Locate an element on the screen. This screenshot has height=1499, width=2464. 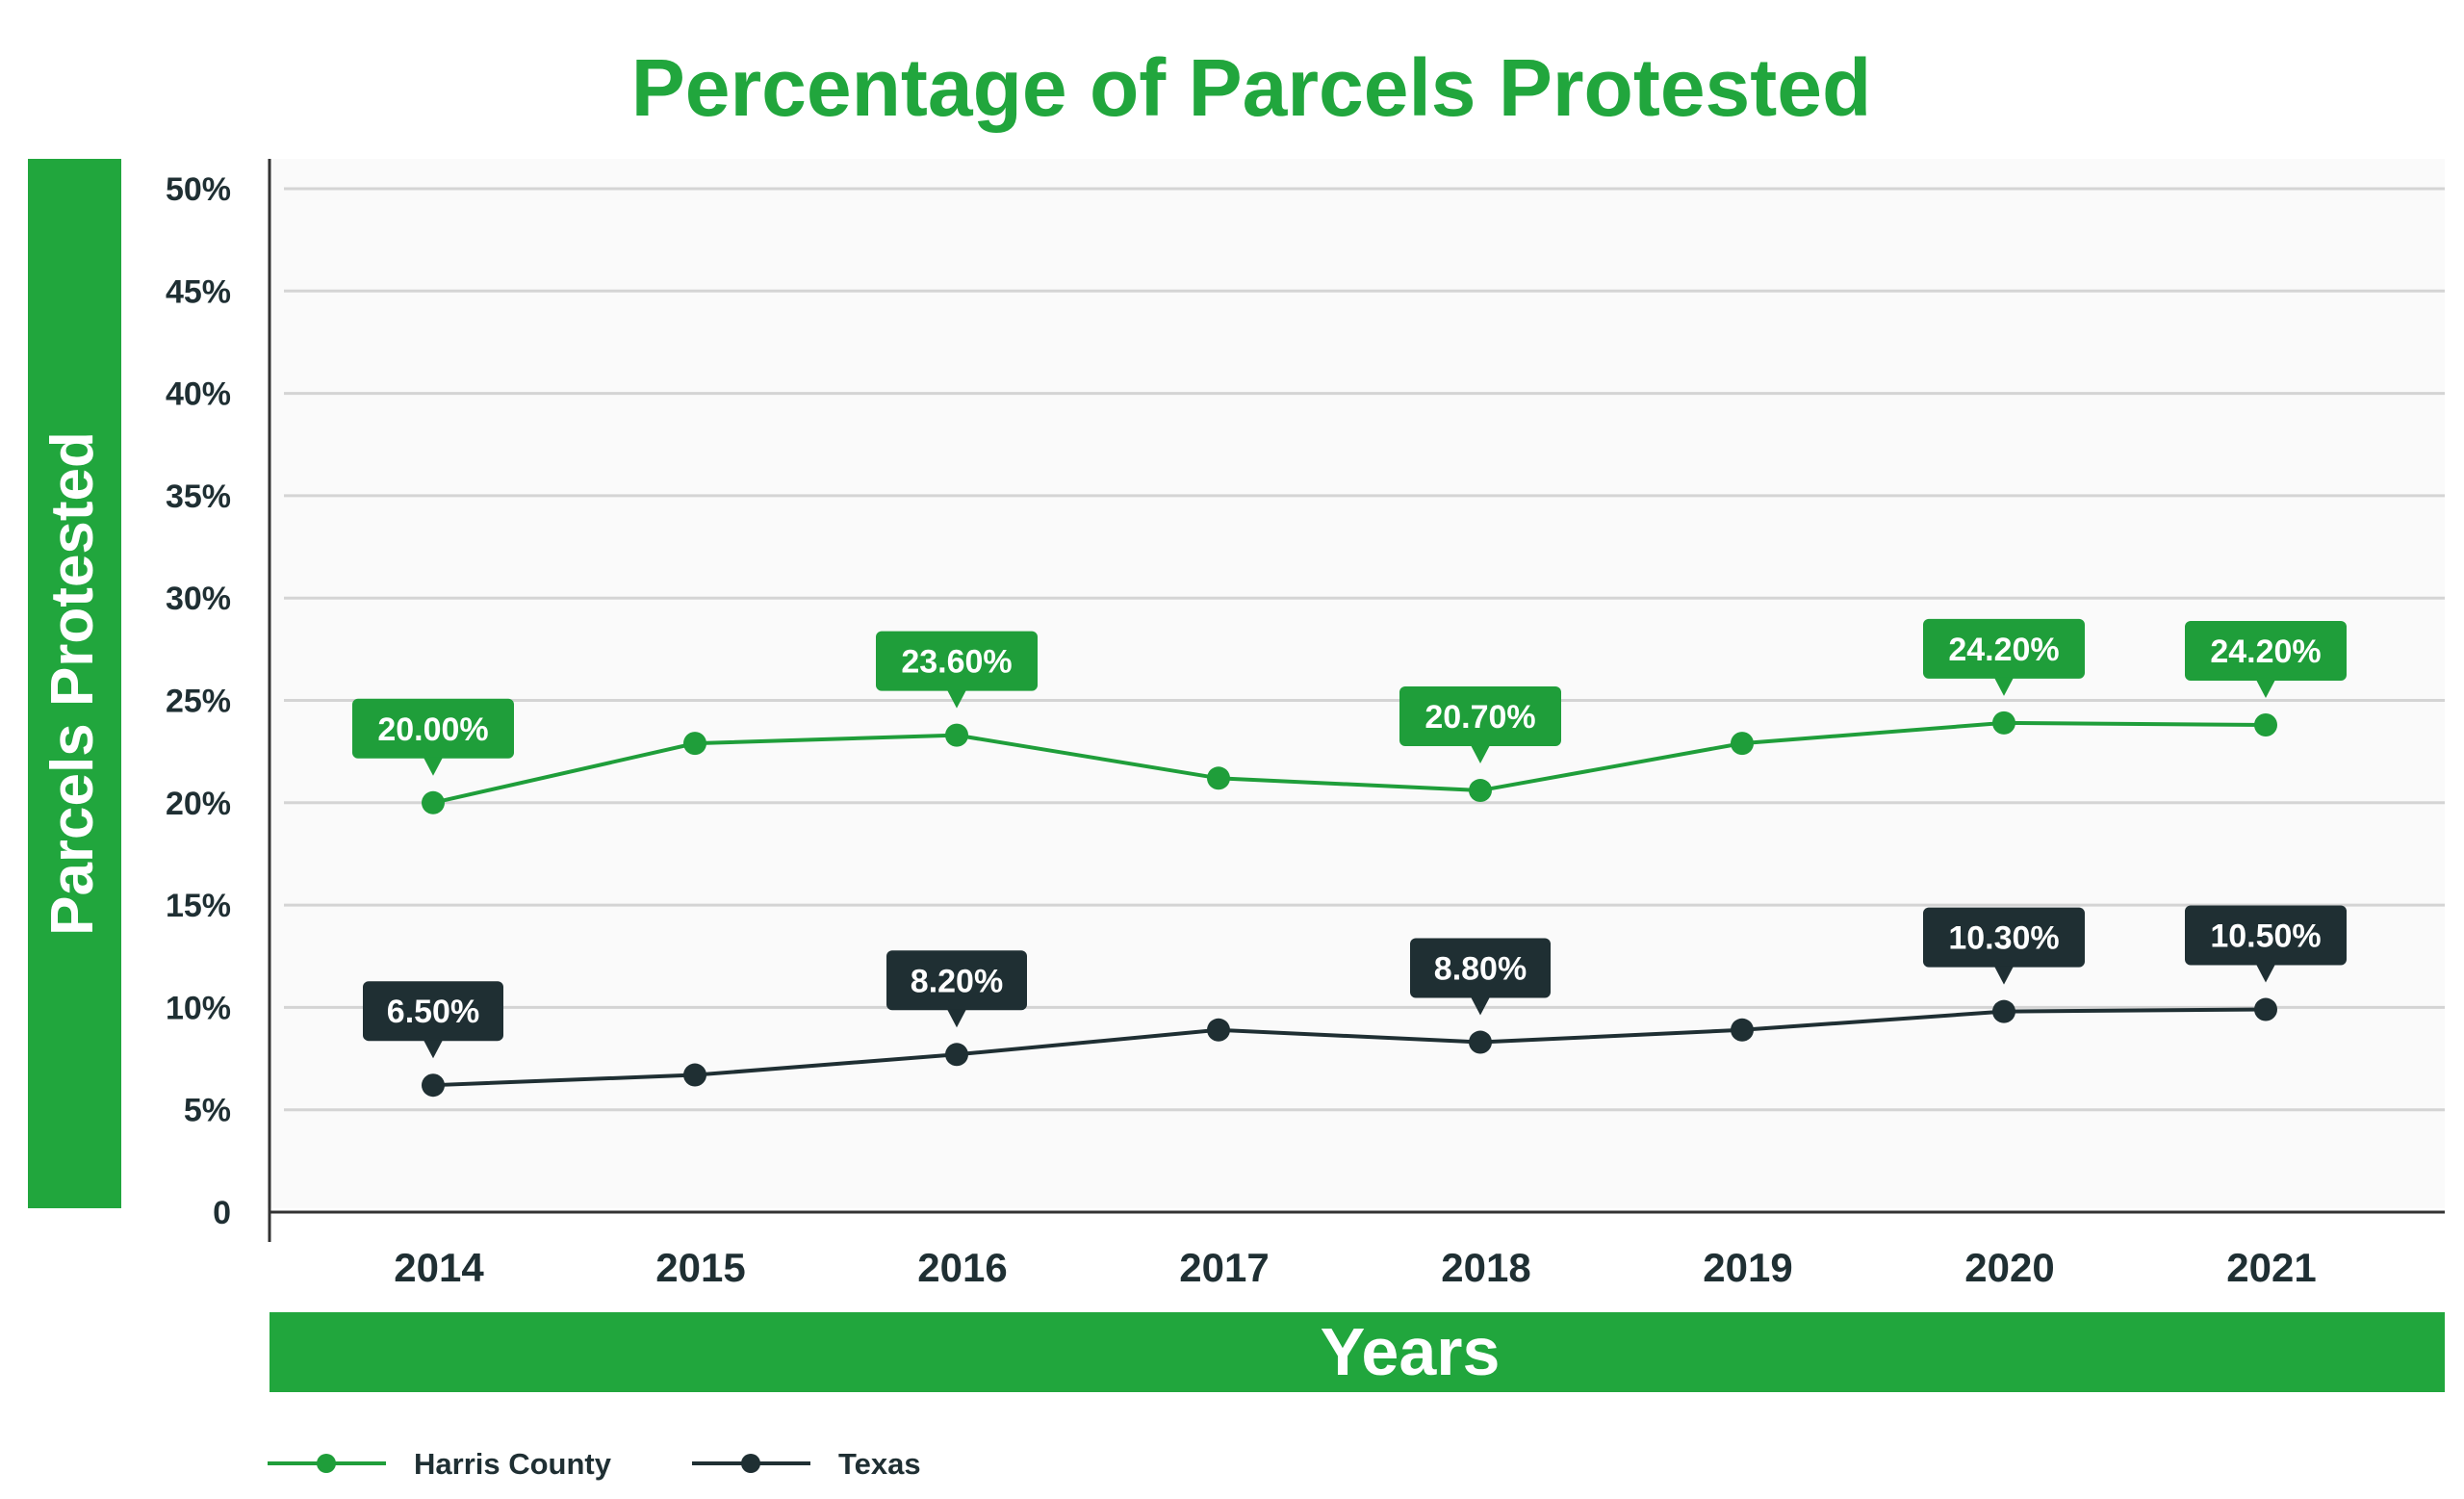
chart-title: Percentage of Parcels Protested is located at coordinates (1251, 87).